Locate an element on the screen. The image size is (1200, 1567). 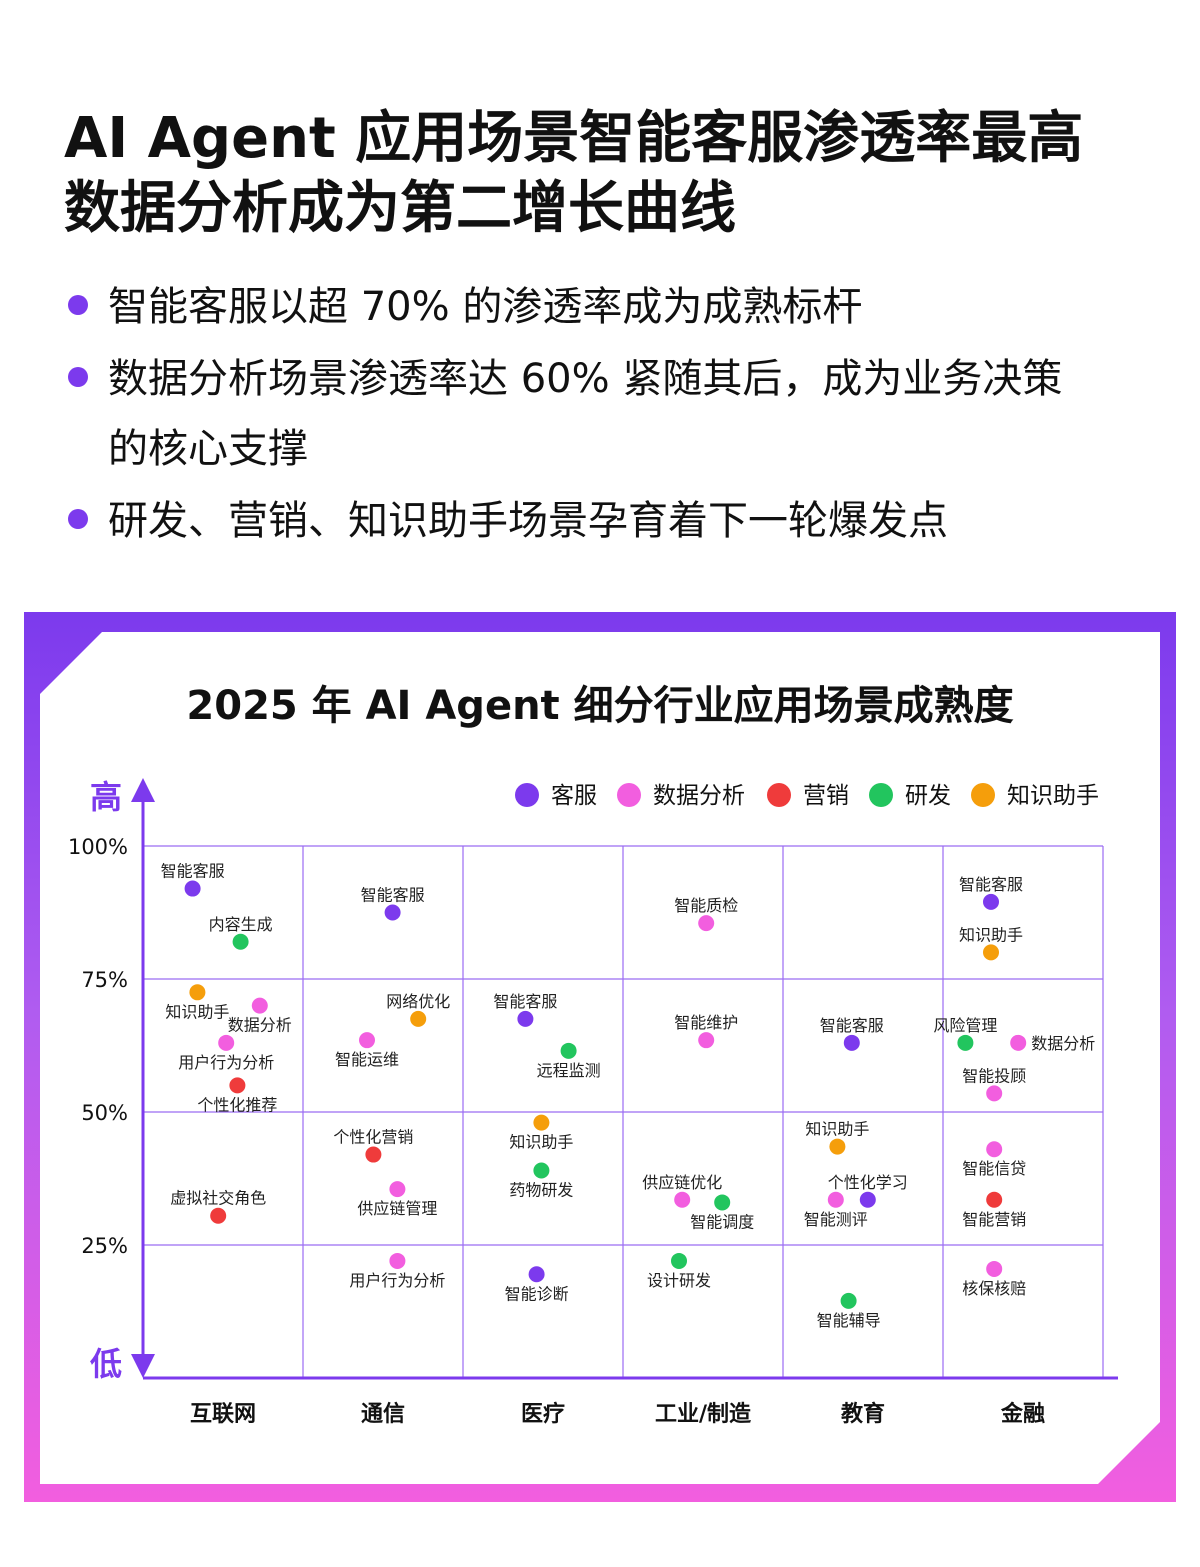
headline: AI Agent 应用场景智能客服渗透率最高 数据分析成为第二增长曲线 is located at coordinates (614, 174).